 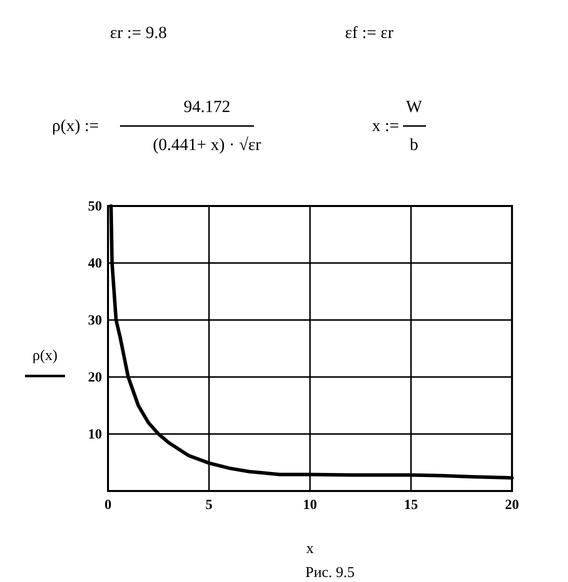 What do you see at coordinates (310, 505) in the screenshot?
I see `x-tick-label: 10` at bounding box center [310, 505].